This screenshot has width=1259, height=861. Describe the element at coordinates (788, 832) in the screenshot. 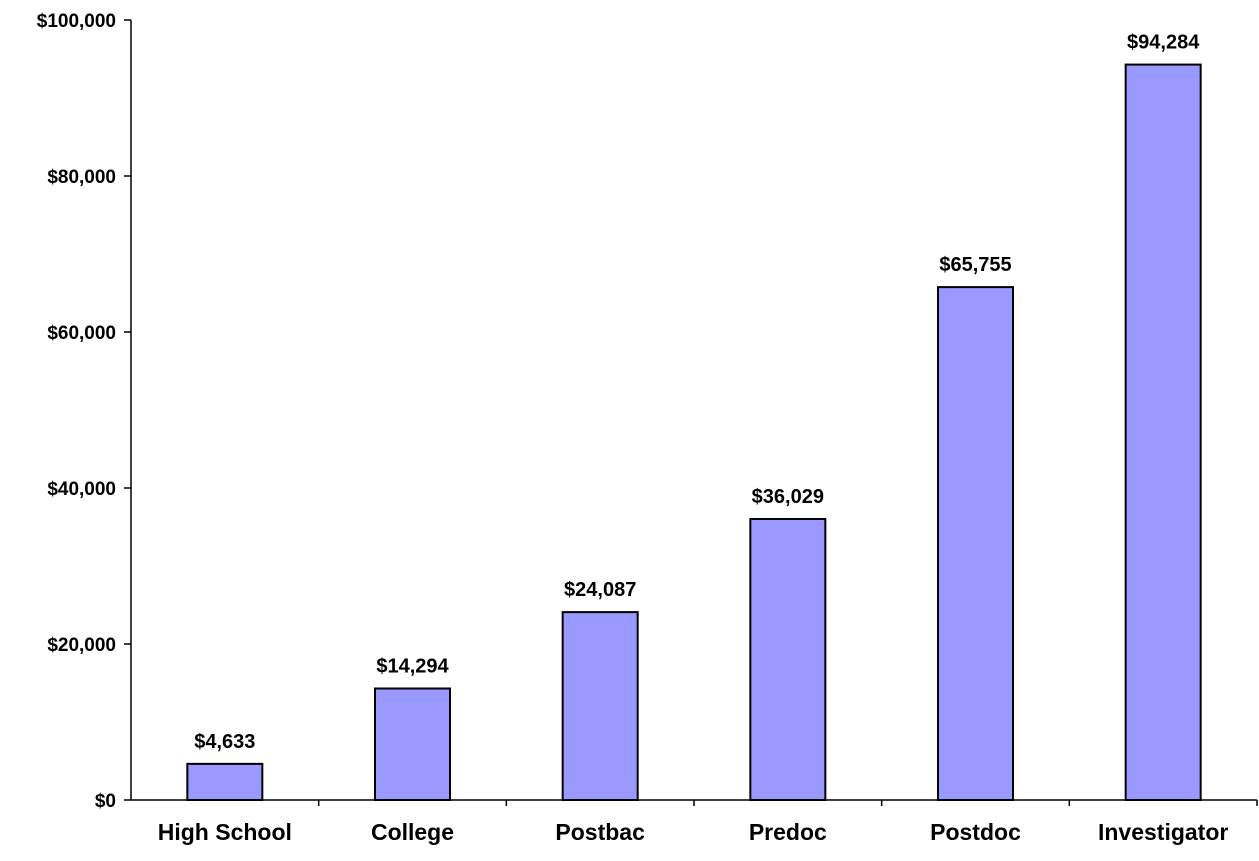

I see `x-tick-label: Predoc` at that location.